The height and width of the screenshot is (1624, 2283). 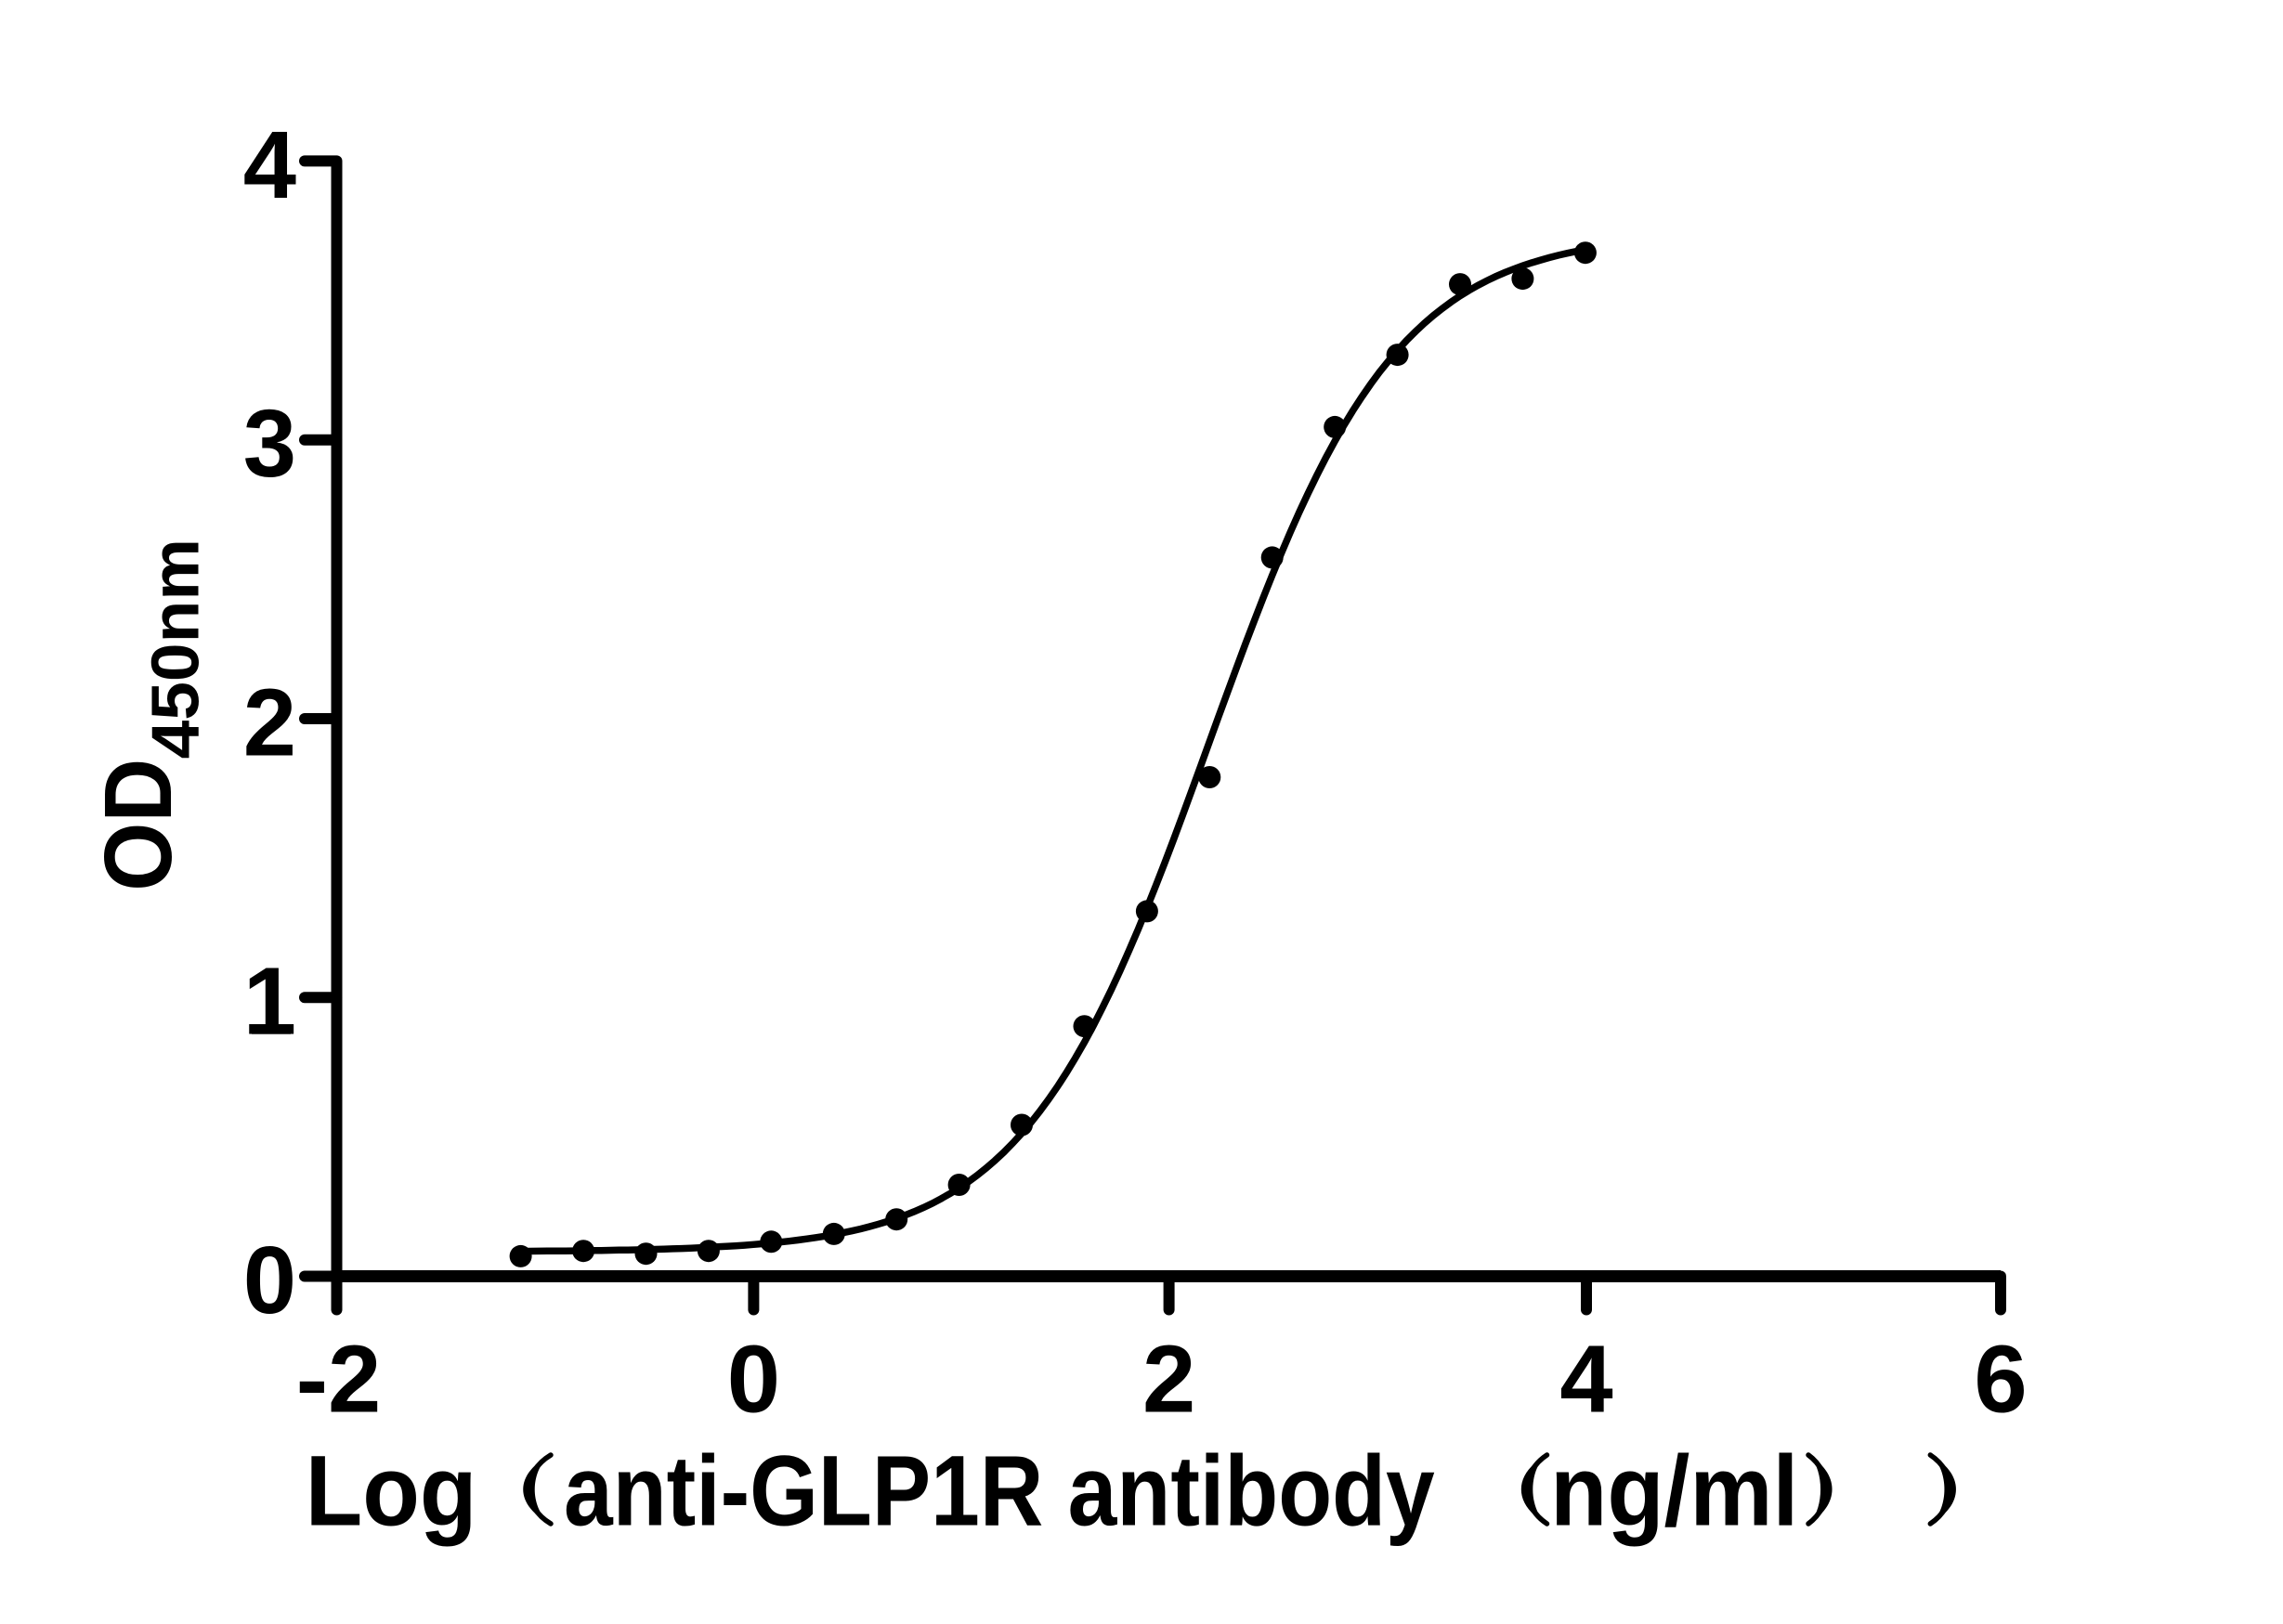 What do you see at coordinates (999, 1491) in the screenshot?
I see `svg-text: anti-GLP1R antibody` at bounding box center [999, 1491].